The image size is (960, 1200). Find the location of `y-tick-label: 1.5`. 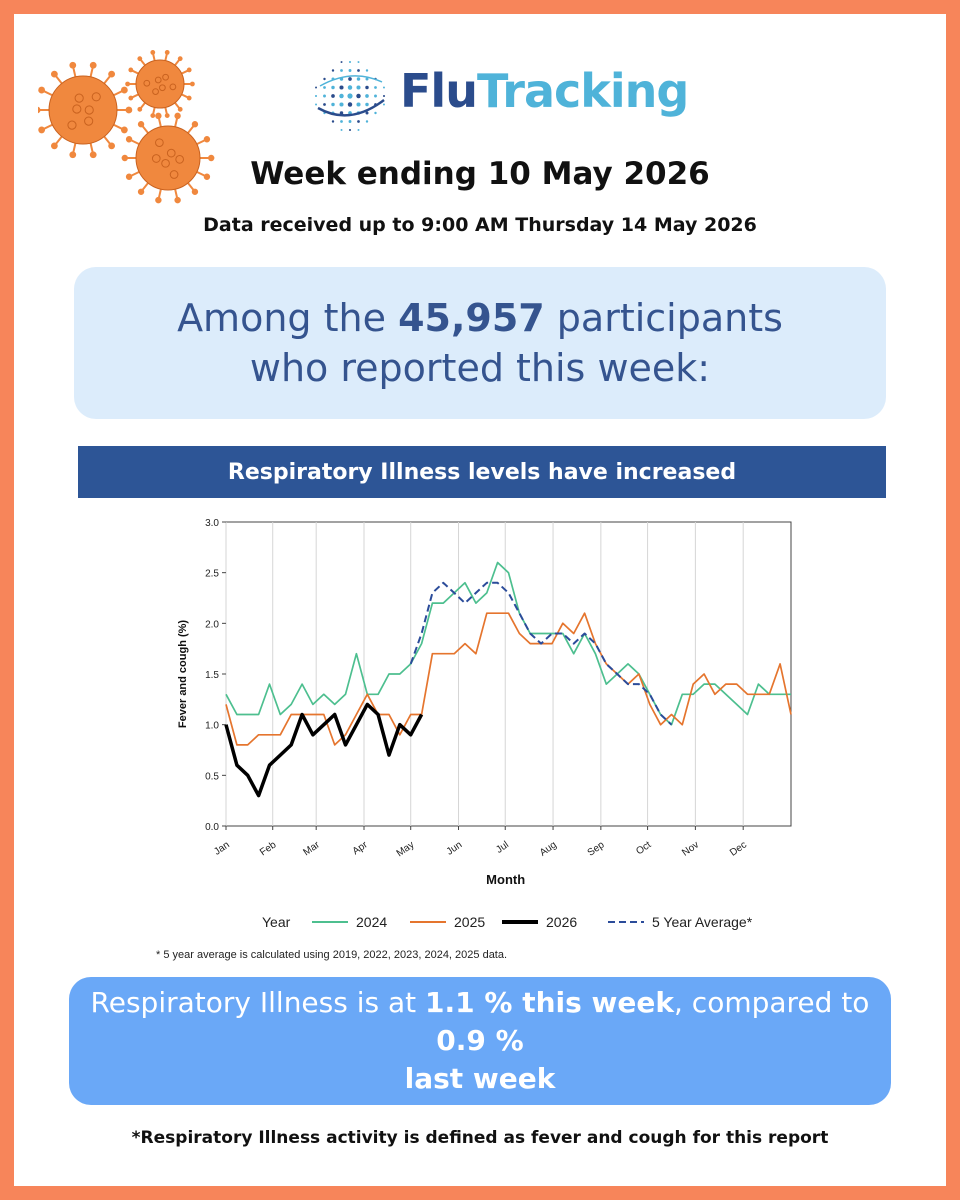

y-tick-label: 1.5 is located at coordinates (212, 675).